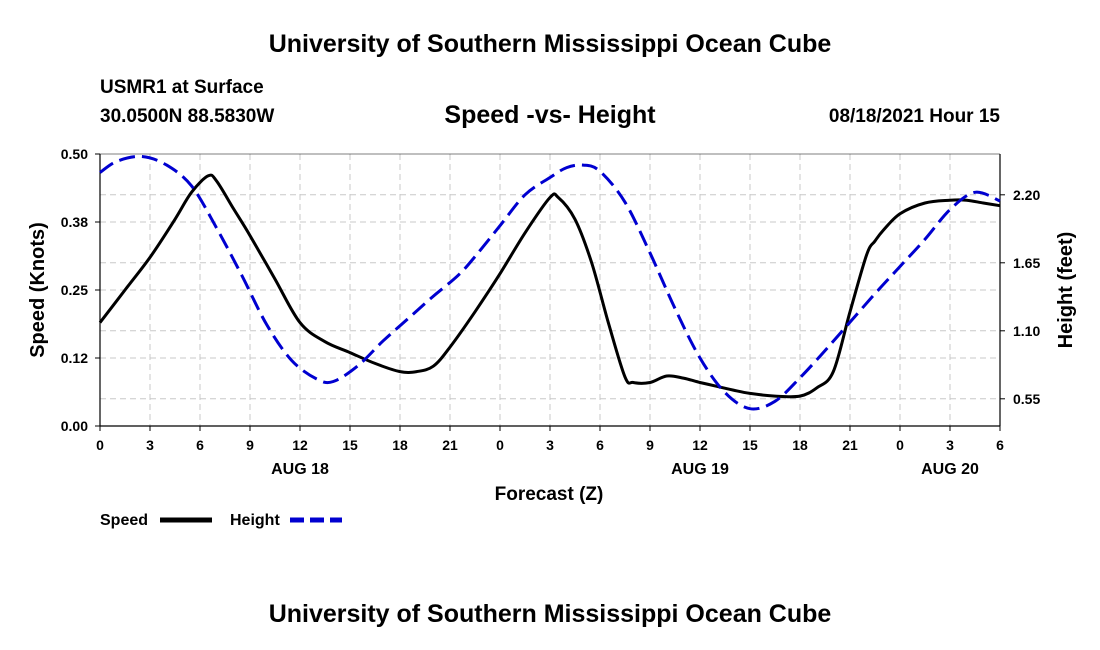  Describe the element at coordinates (255, 520) in the screenshot. I see `legend-label-height: Height` at that location.